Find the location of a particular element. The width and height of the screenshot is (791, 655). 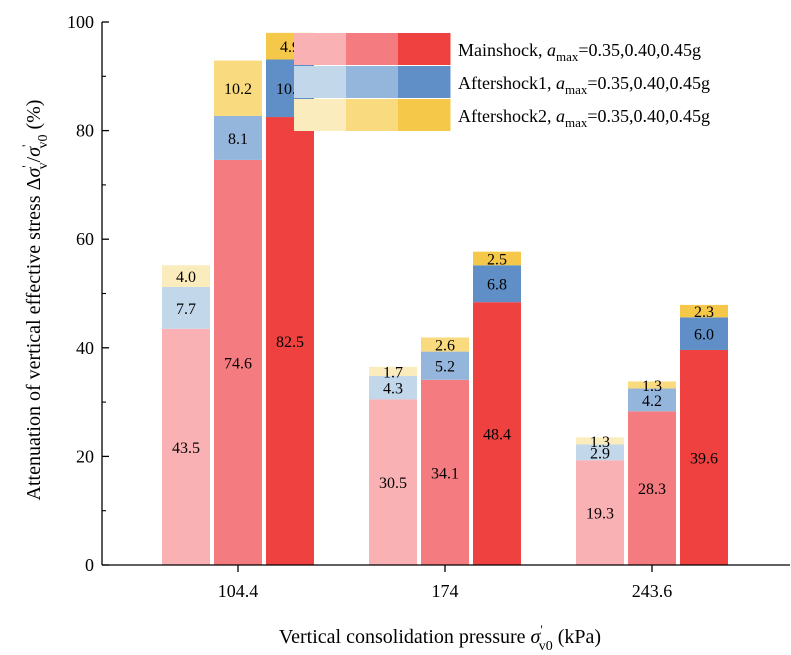

data-label-mainshock-2-2: 39.6 is located at coordinates (704, 458).